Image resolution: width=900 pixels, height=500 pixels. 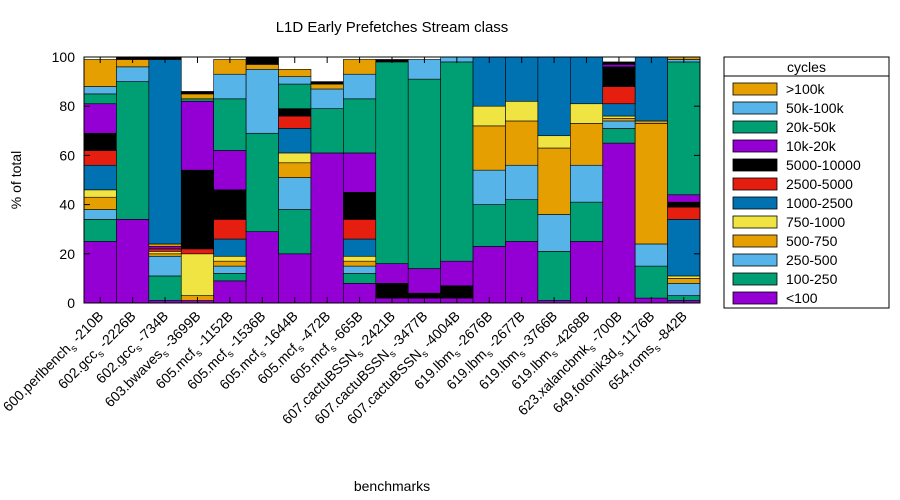 I want to click on legend-label: 50k-100k, so click(x=815, y=108).